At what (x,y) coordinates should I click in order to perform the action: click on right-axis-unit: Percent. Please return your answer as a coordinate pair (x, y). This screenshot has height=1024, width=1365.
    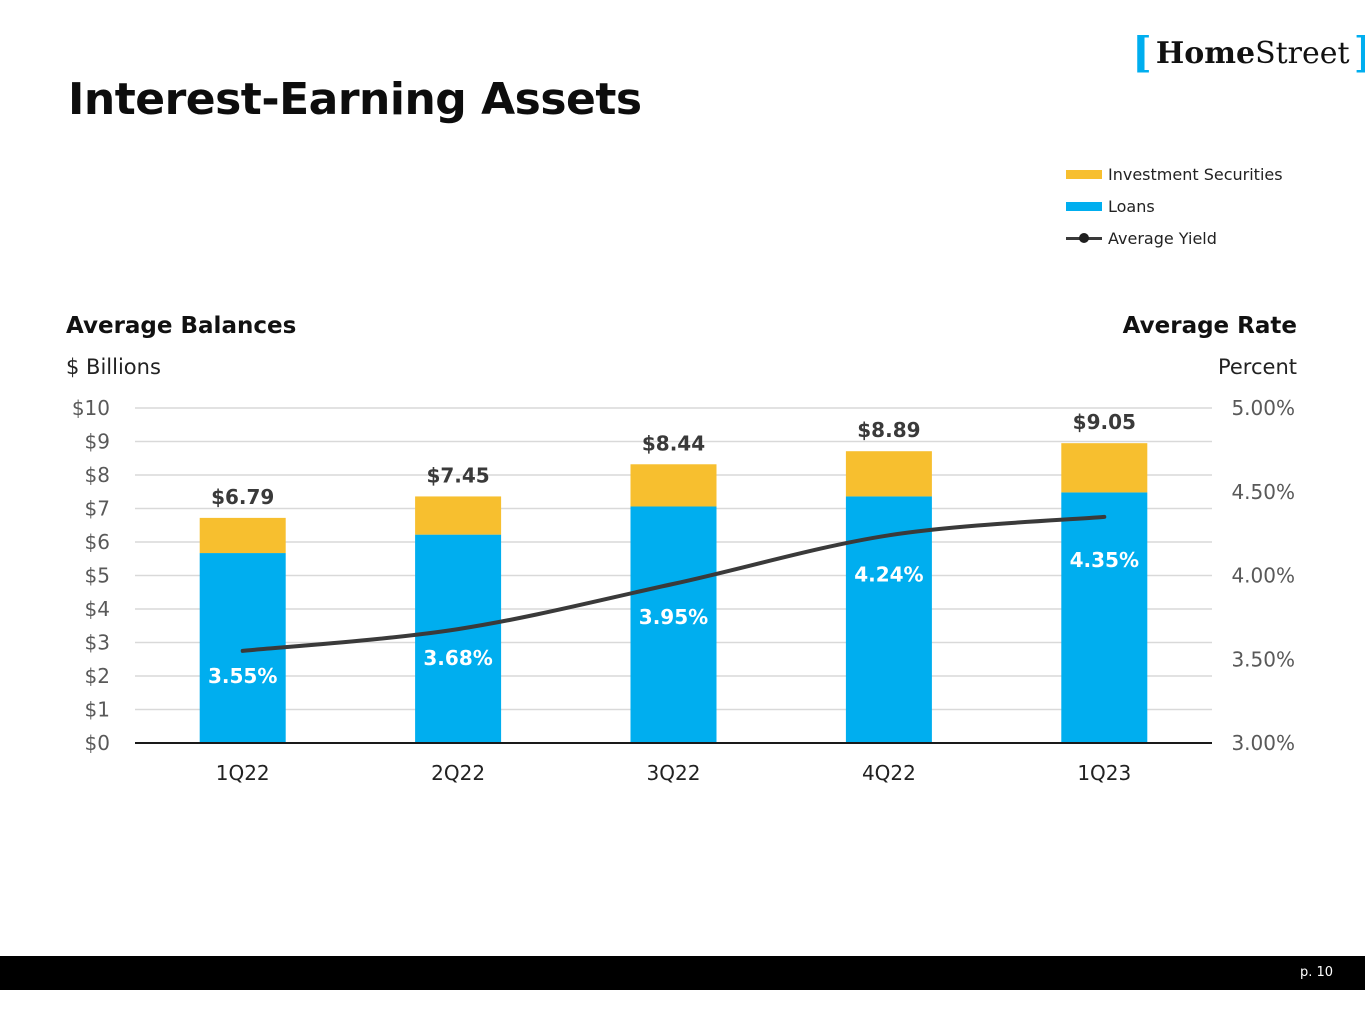
    Looking at the image, I should click on (1257, 367).